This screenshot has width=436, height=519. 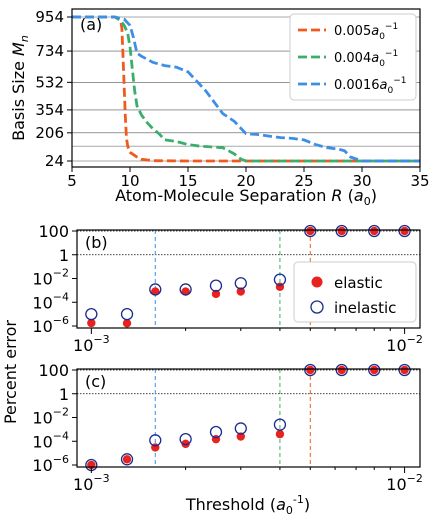 What do you see at coordinates (370, 86) in the screenshot?
I see `a-legend-label-2: 0.0016a0−1` at bounding box center [370, 86].